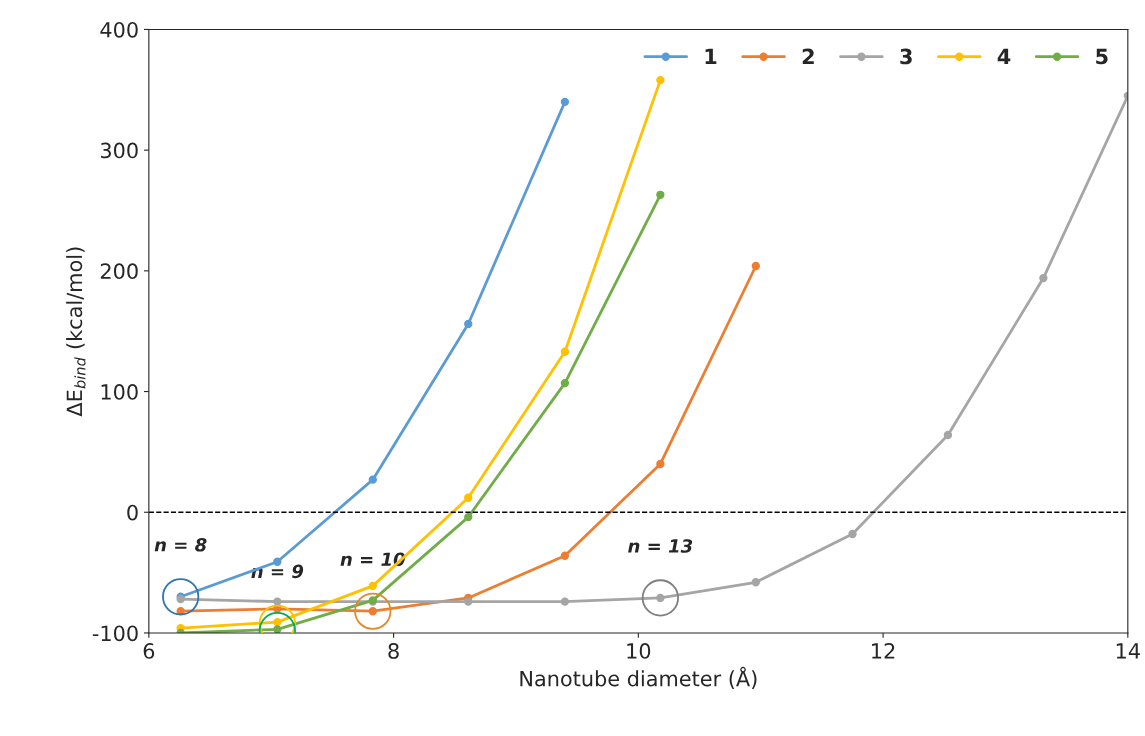  Describe the element at coordinates (808, 56) in the screenshot. I see `legend-label: 2` at that location.